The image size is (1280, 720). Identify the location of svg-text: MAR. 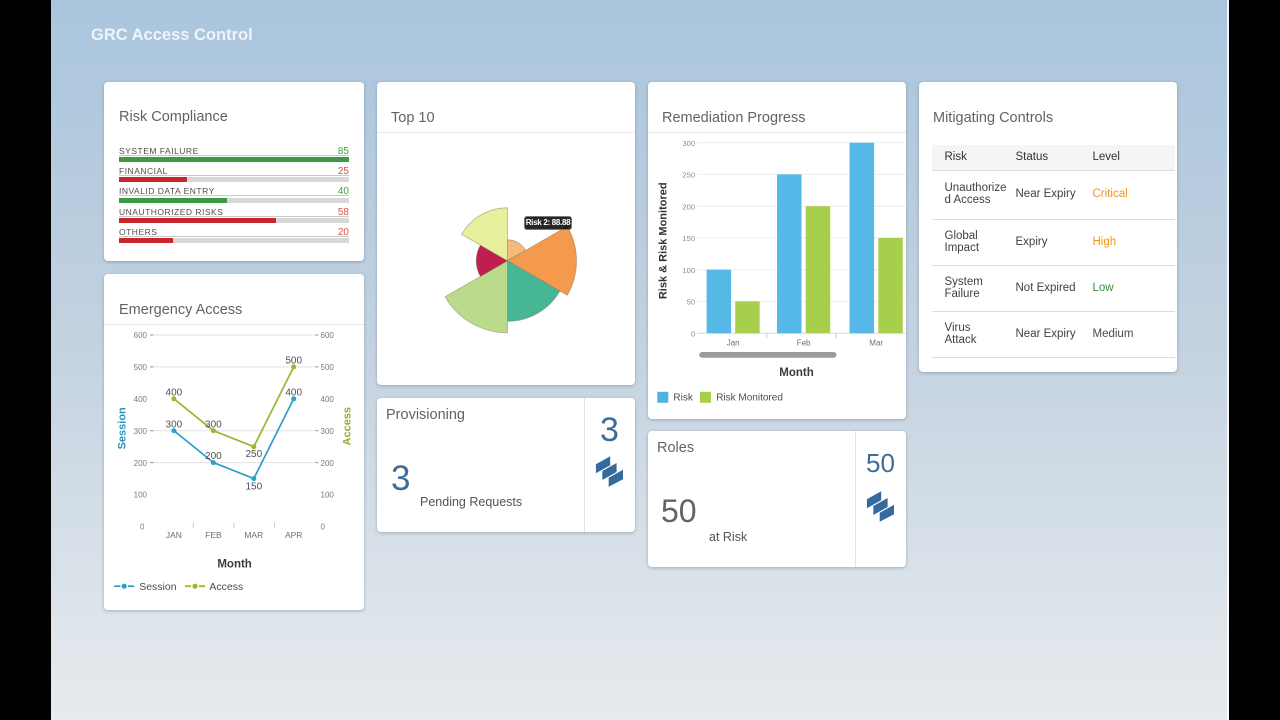
(253, 535).